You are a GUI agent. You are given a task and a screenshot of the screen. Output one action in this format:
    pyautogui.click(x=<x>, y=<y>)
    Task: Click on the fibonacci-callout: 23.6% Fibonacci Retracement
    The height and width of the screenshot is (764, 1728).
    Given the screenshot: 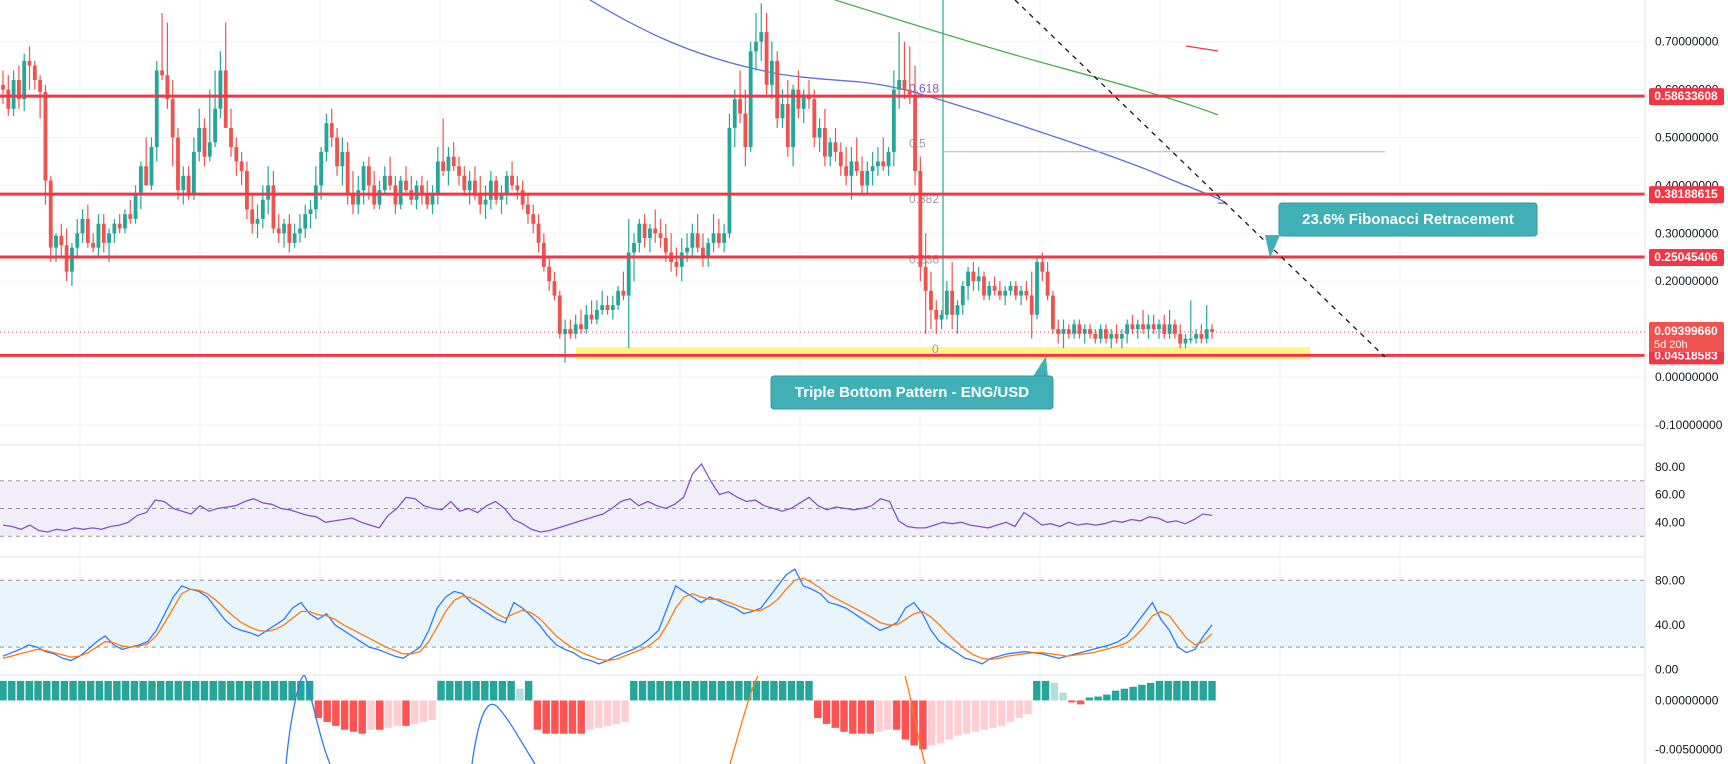 What is the action you would take?
    pyautogui.click(x=1401, y=230)
    